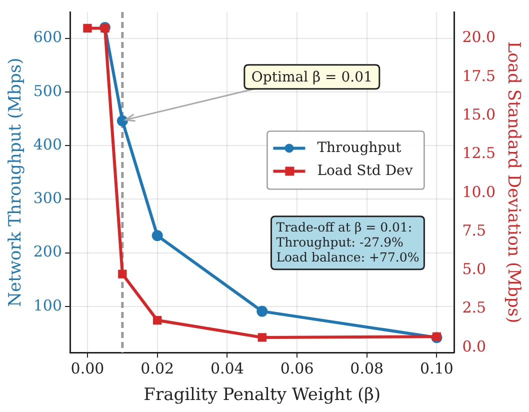  What do you see at coordinates (47, 198) in the screenshot?
I see `y-tick-label: 300` at bounding box center [47, 198].